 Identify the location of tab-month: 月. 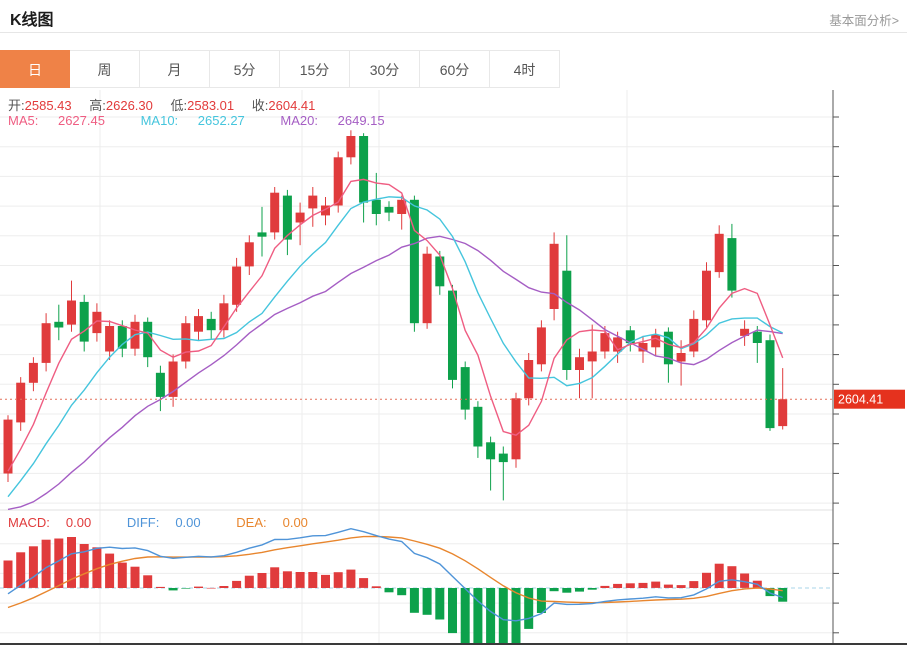
(175, 69).